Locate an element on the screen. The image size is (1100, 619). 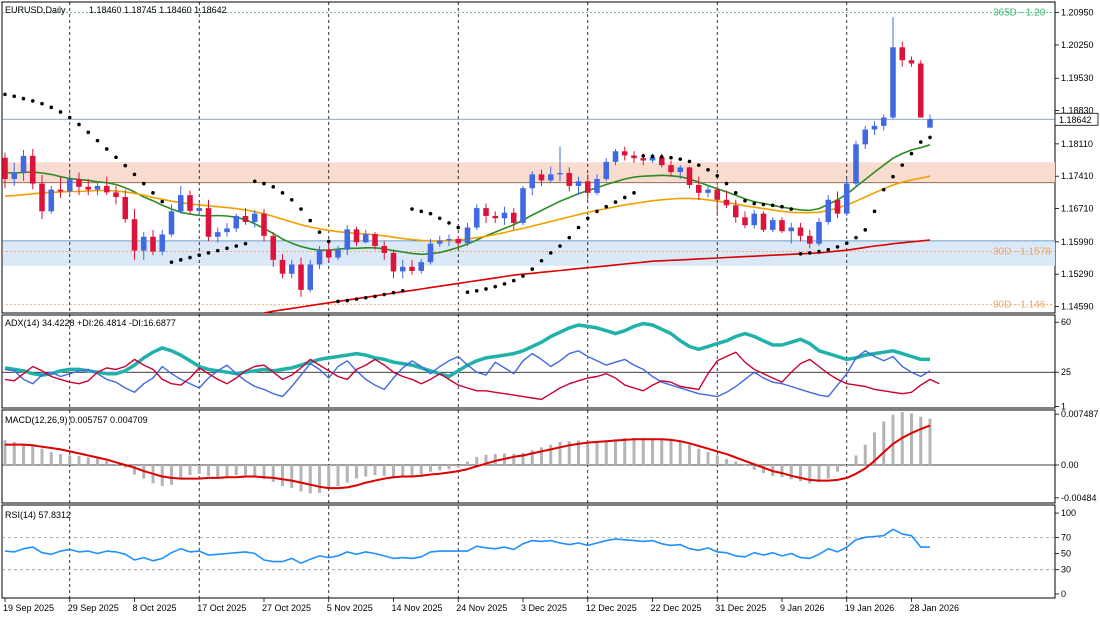
adx-ytick-label-1: 25 is located at coordinates (1066, 372).